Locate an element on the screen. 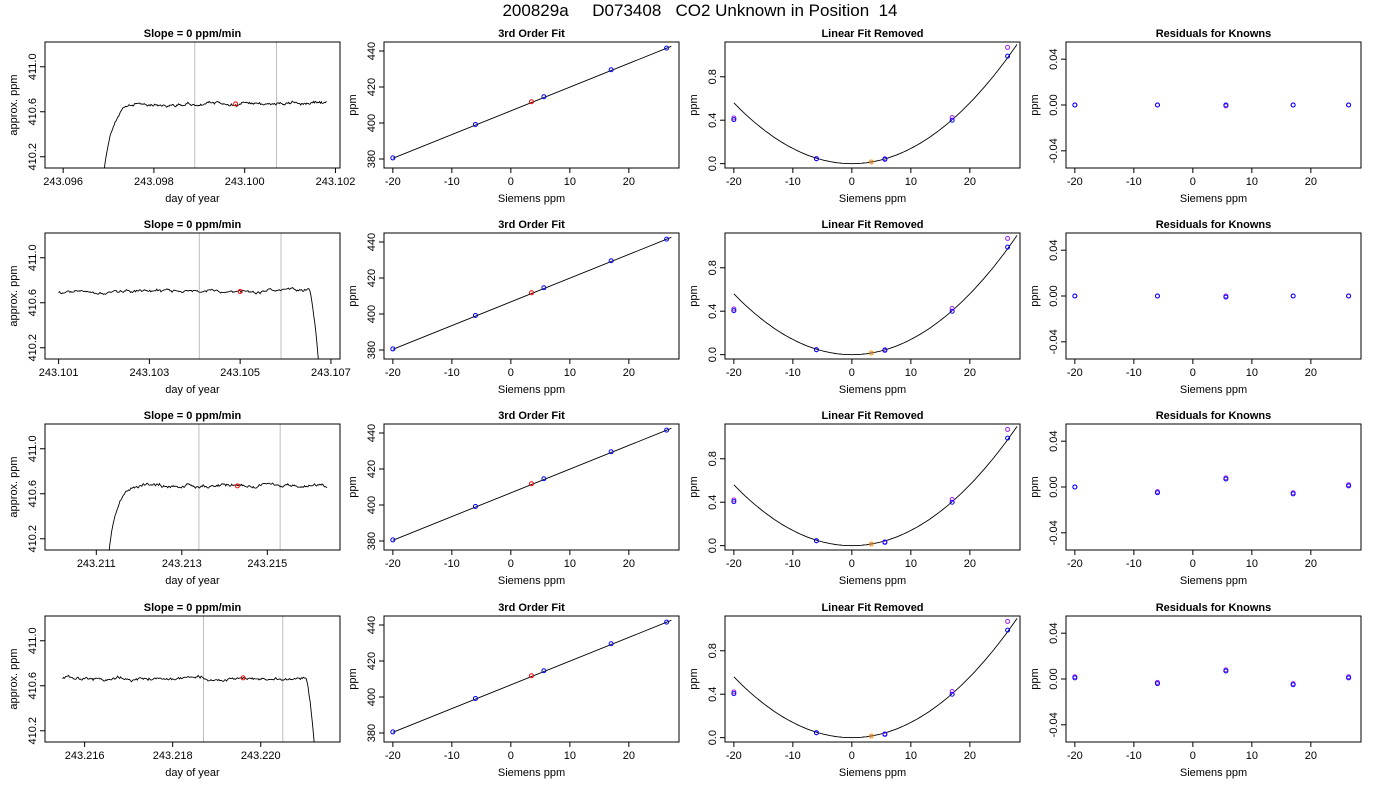  measurement-trace is located at coordinates (215, 134).